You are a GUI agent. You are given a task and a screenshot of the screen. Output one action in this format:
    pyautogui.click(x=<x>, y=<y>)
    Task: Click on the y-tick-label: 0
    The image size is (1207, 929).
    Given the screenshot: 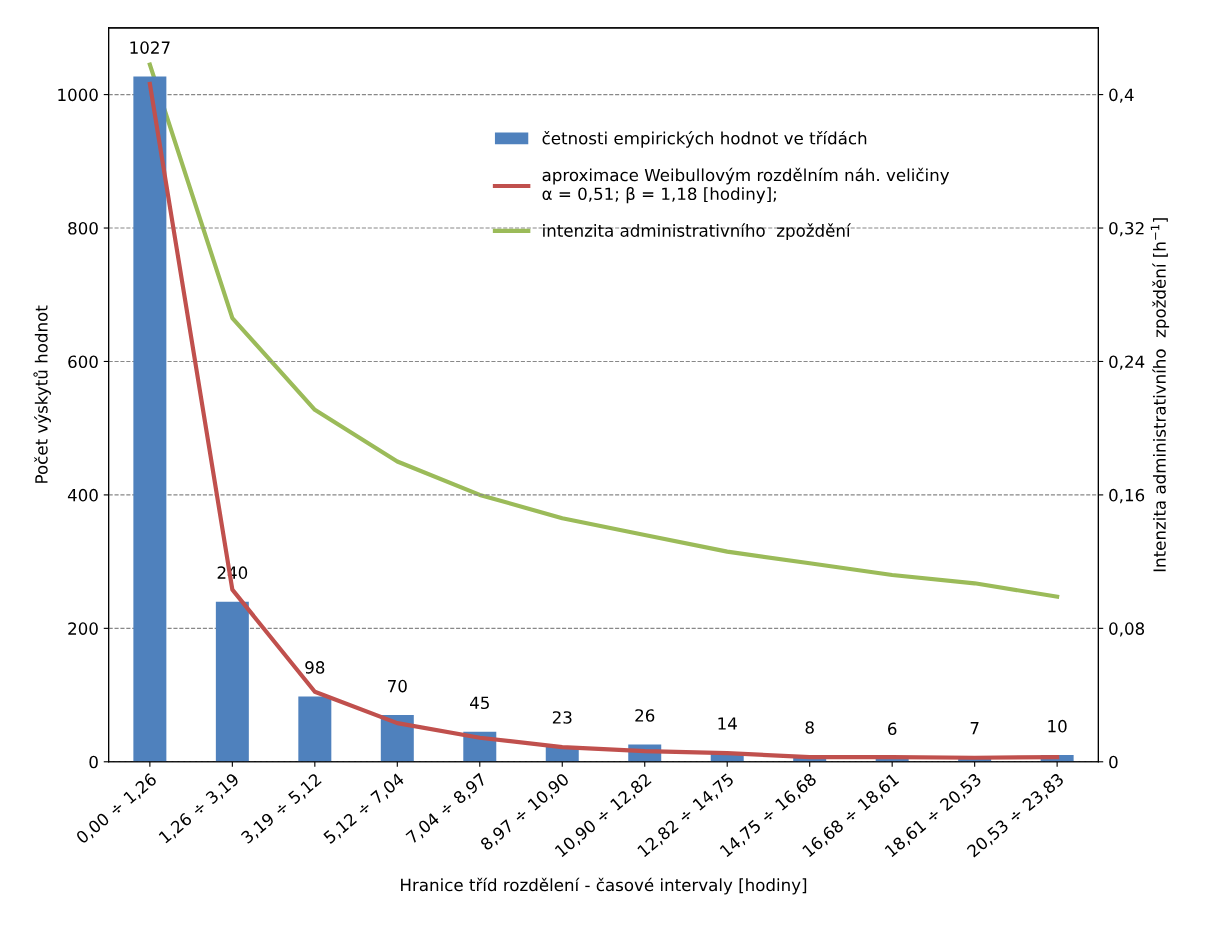 What is the action you would take?
    pyautogui.click(x=93, y=762)
    